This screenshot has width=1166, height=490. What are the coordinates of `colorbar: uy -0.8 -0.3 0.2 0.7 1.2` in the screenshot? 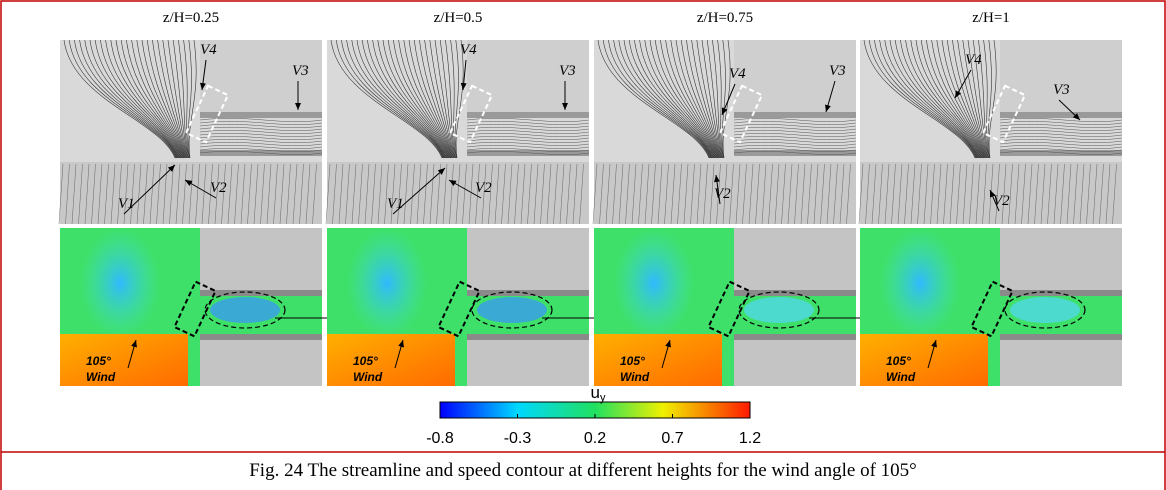 It's located at (593, 415).